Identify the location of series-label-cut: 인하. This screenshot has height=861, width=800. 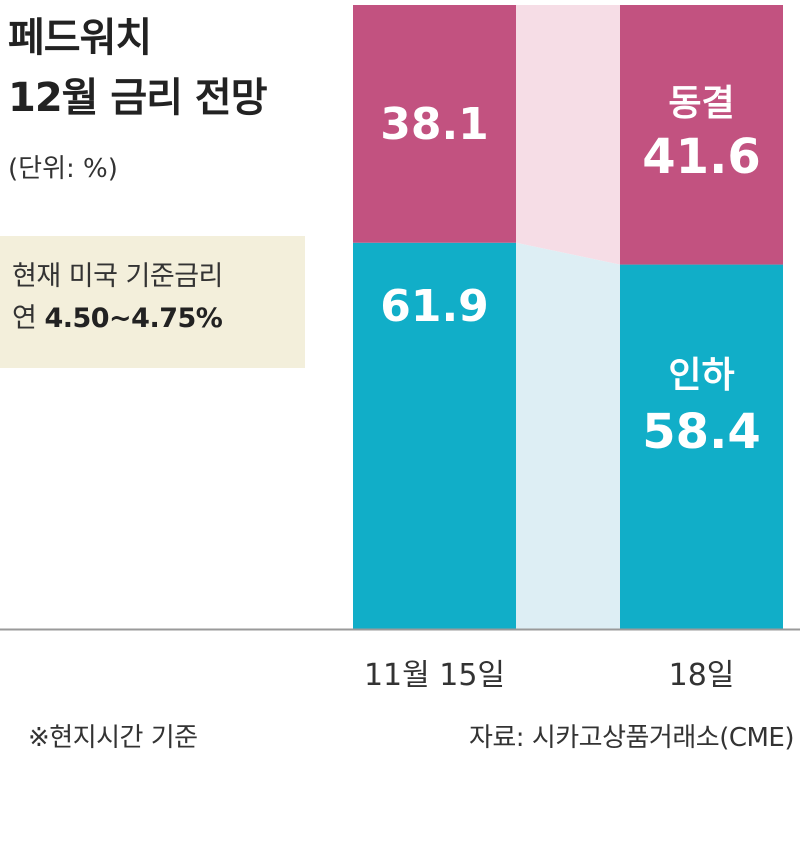
(701, 375).